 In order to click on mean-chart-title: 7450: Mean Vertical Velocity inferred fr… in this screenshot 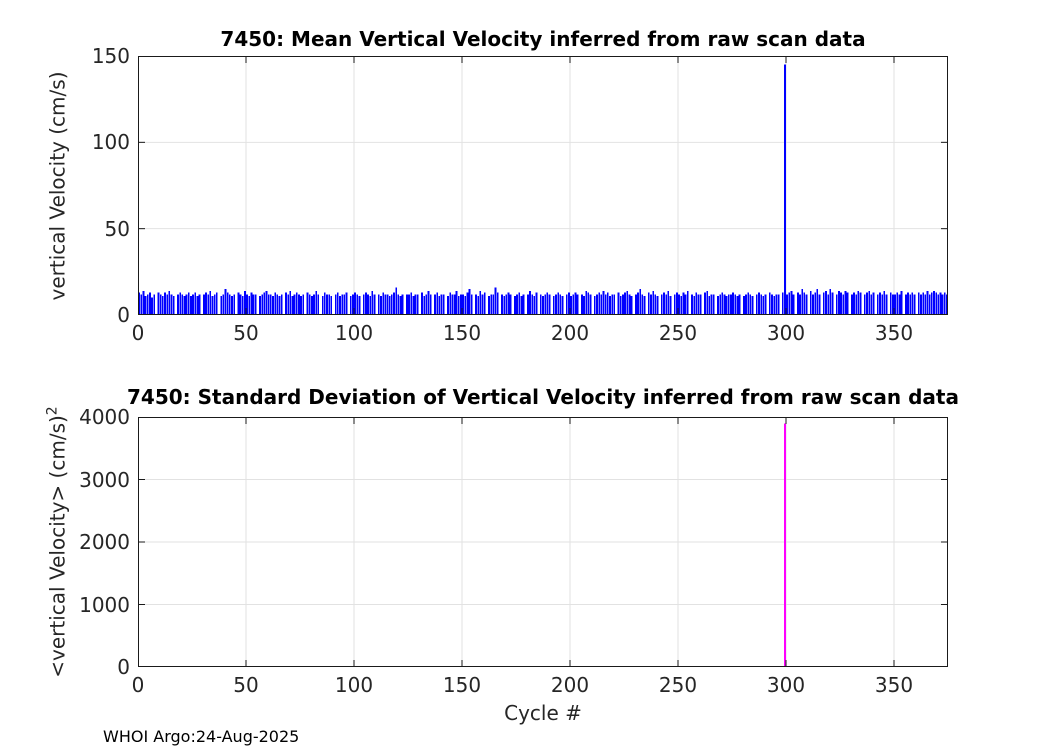, I will do `click(543, 39)`.